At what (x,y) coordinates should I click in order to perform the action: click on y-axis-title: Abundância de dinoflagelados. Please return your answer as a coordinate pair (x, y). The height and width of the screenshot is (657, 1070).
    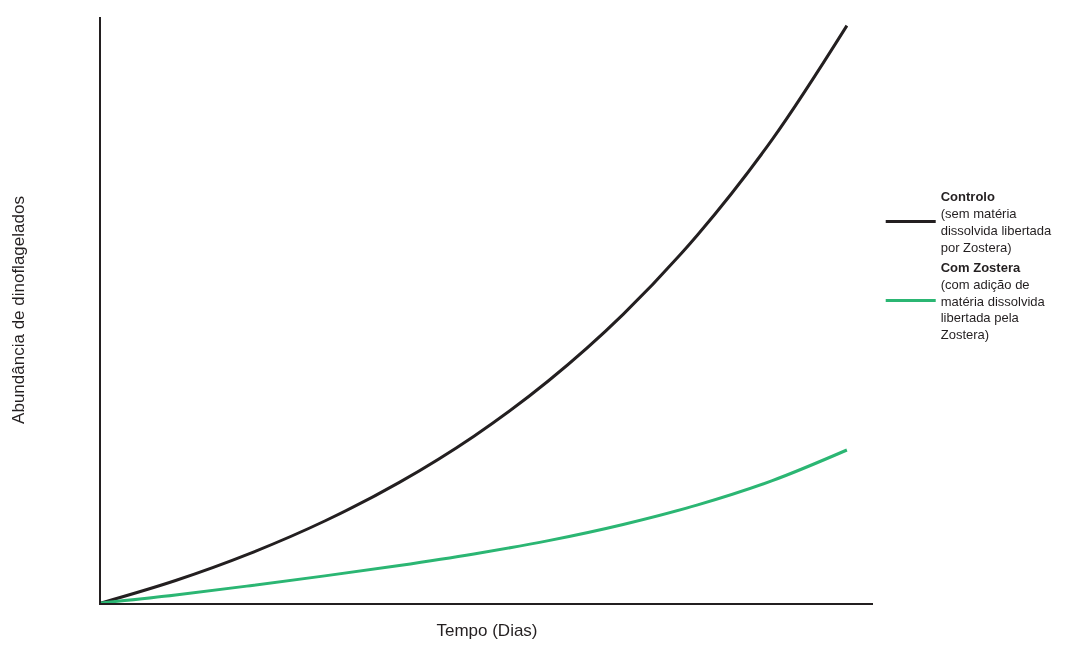
    Looking at the image, I should click on (19, 310).